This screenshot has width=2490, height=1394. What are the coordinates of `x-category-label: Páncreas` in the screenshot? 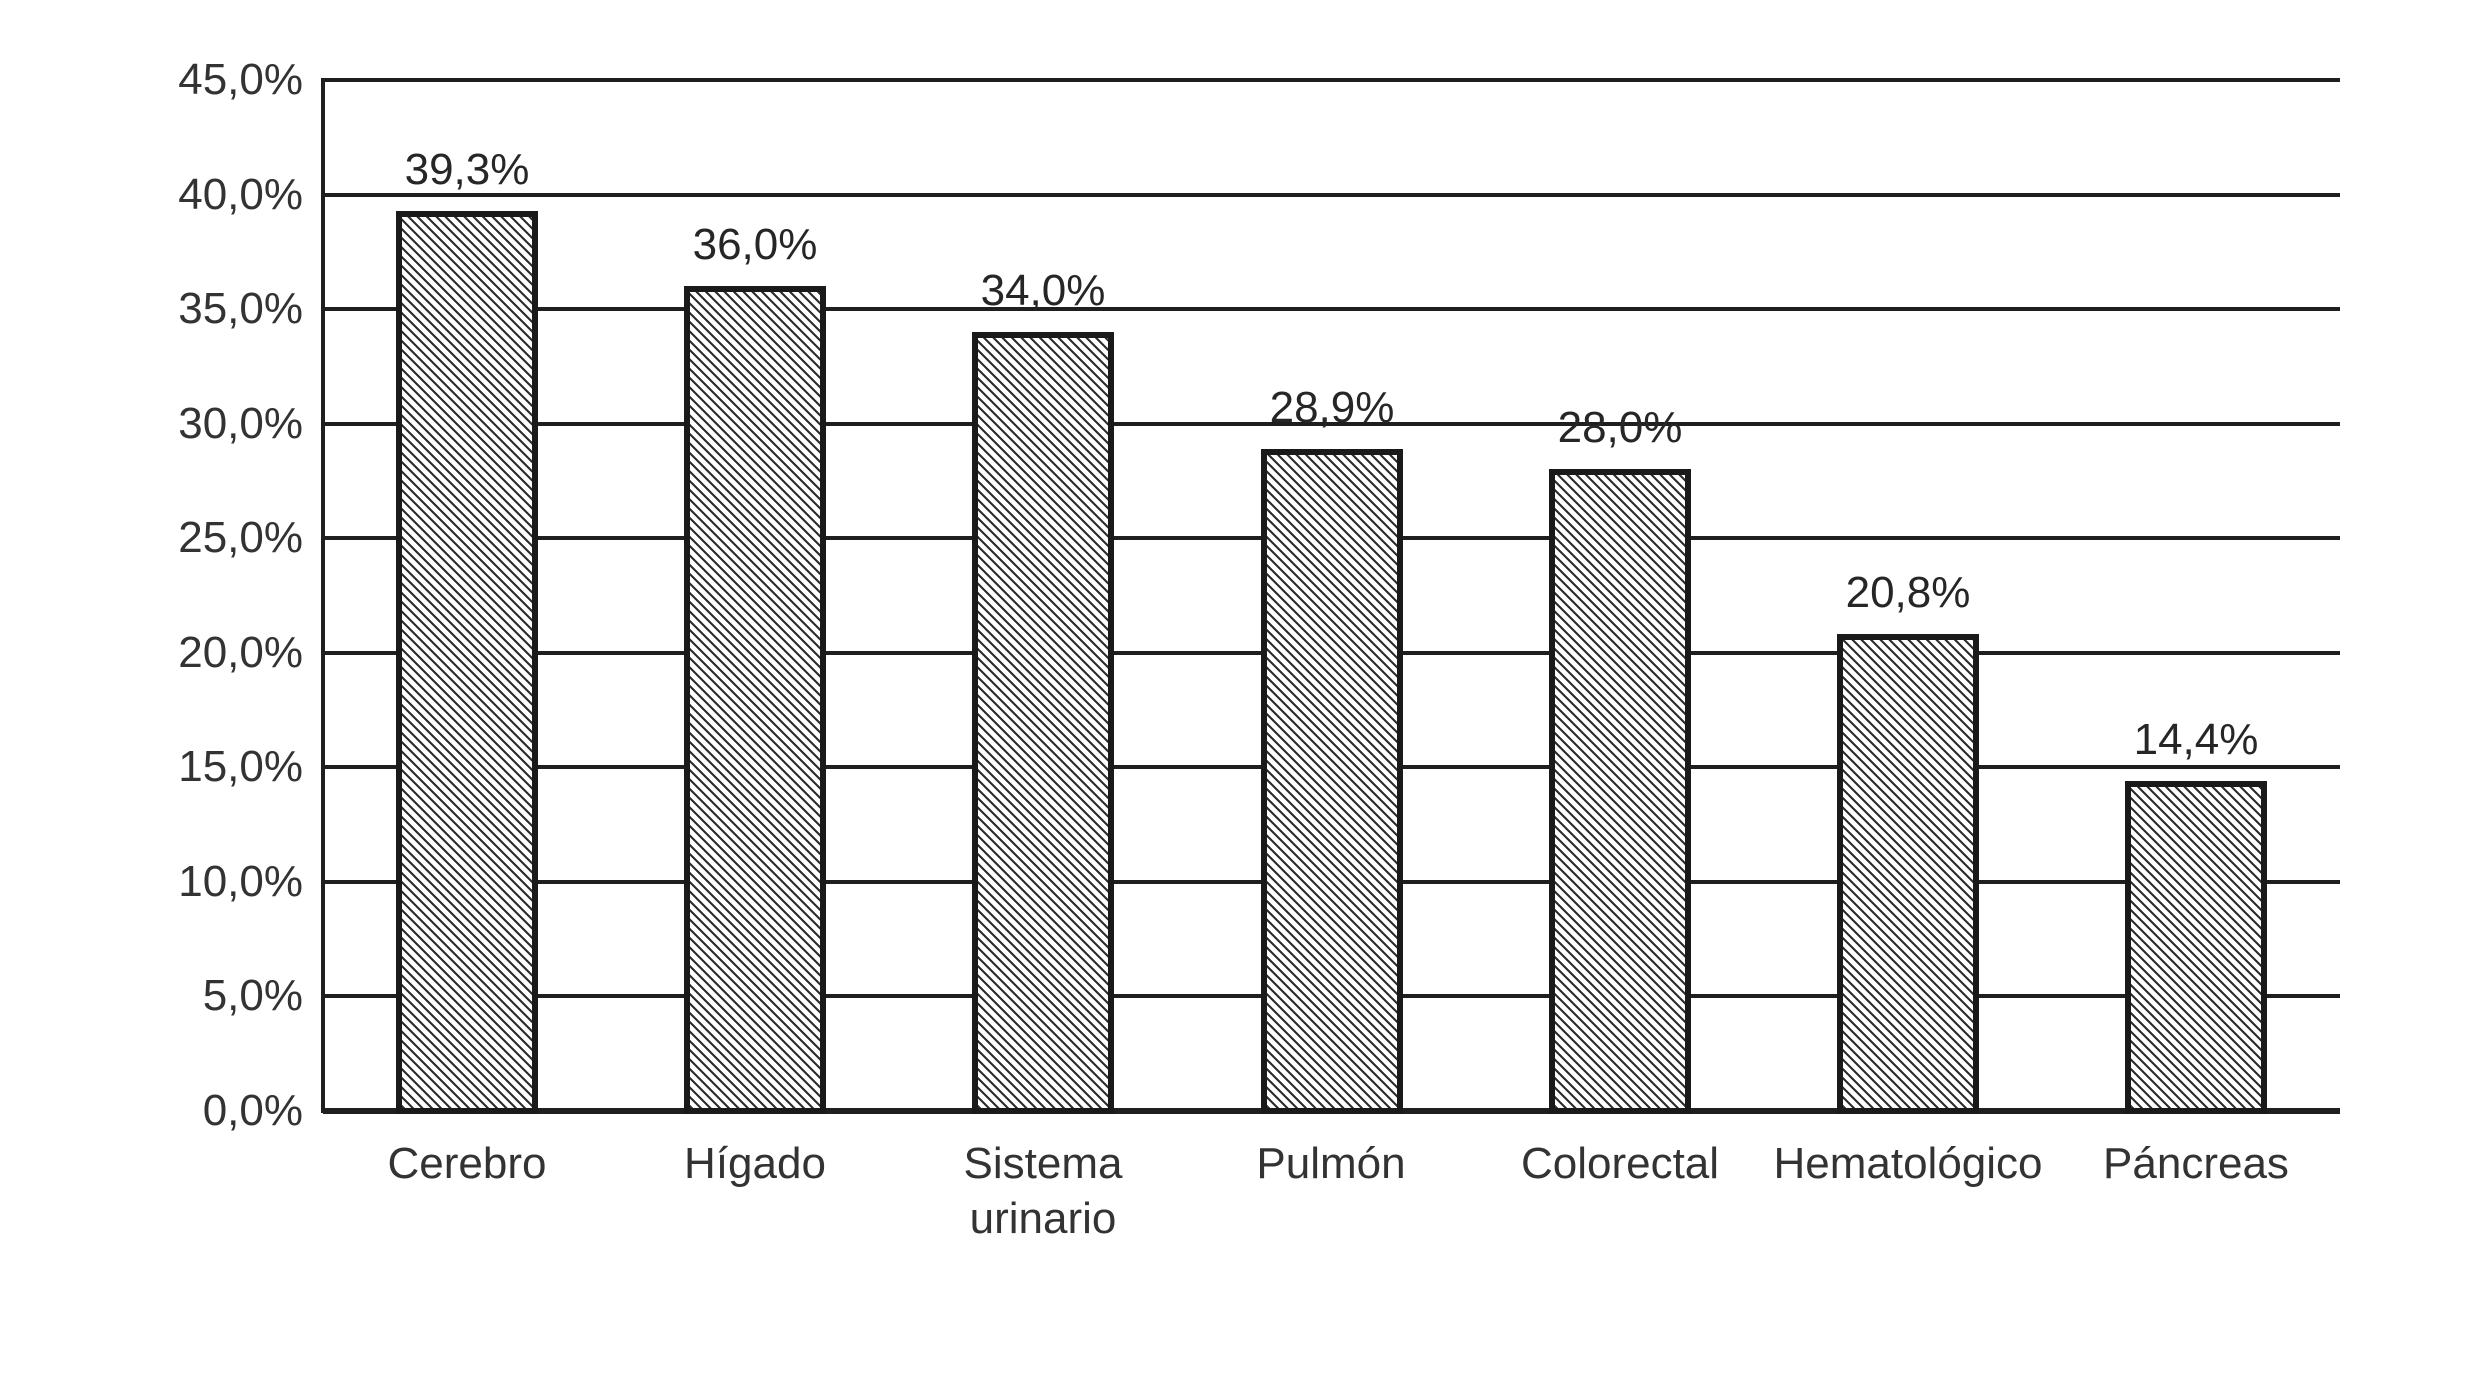 It's located at (2196, 1163).